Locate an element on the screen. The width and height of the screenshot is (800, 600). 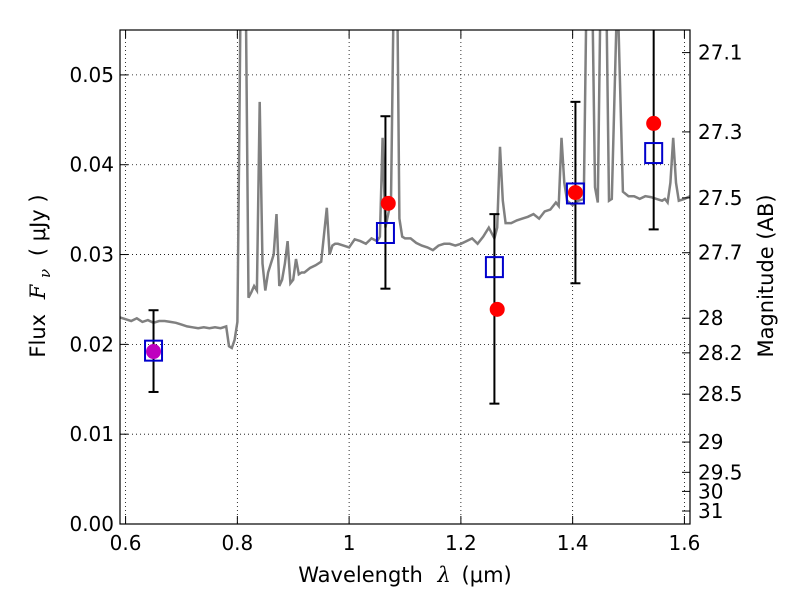
magnitude-tick-label: 29.5 is located at coordinates (720, 472).